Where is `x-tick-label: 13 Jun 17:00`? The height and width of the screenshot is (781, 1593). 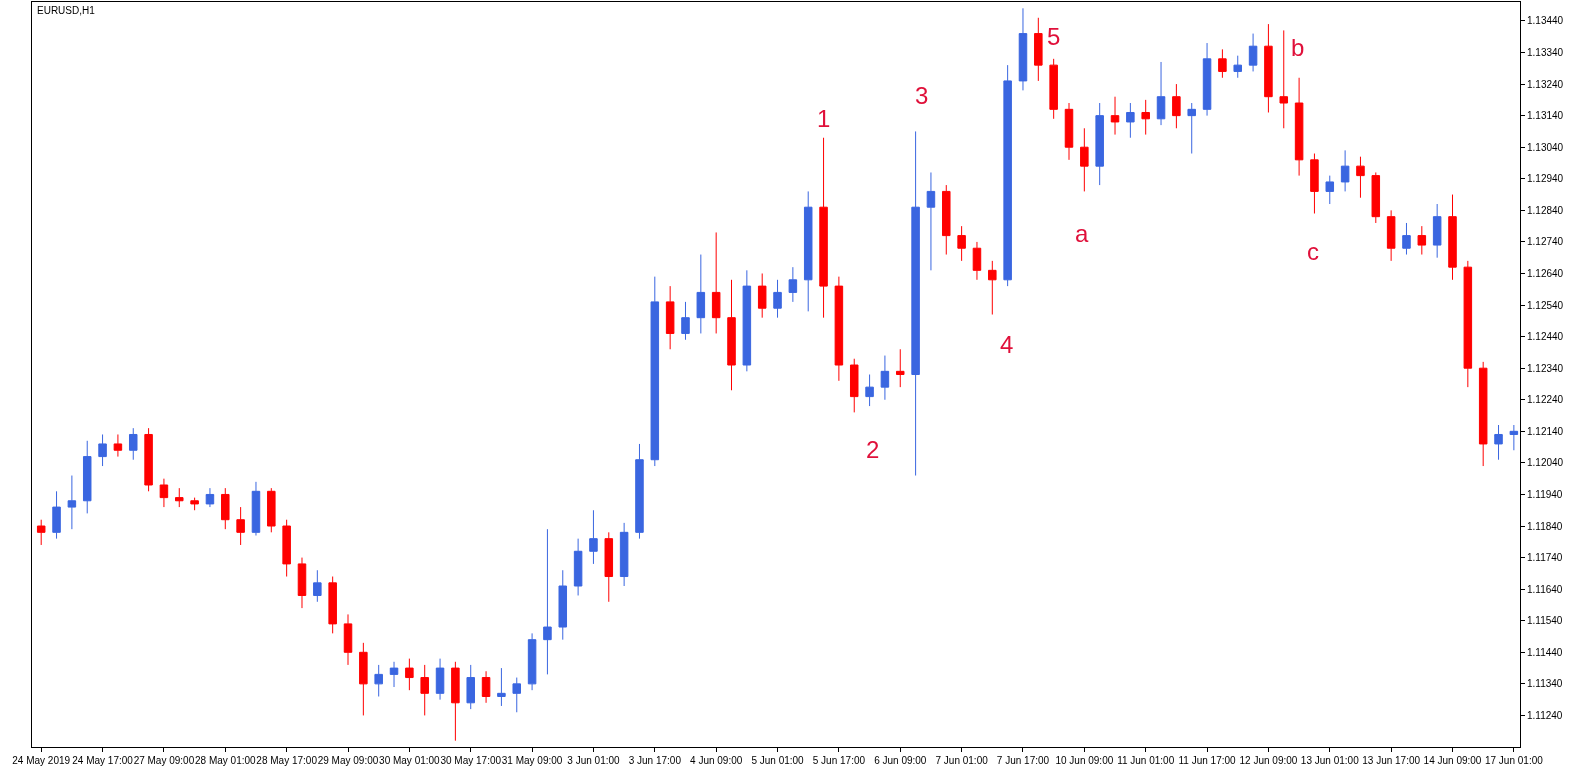
x-tick-label: 13 Jun 17:00 is located at coordinates (1391, 760).